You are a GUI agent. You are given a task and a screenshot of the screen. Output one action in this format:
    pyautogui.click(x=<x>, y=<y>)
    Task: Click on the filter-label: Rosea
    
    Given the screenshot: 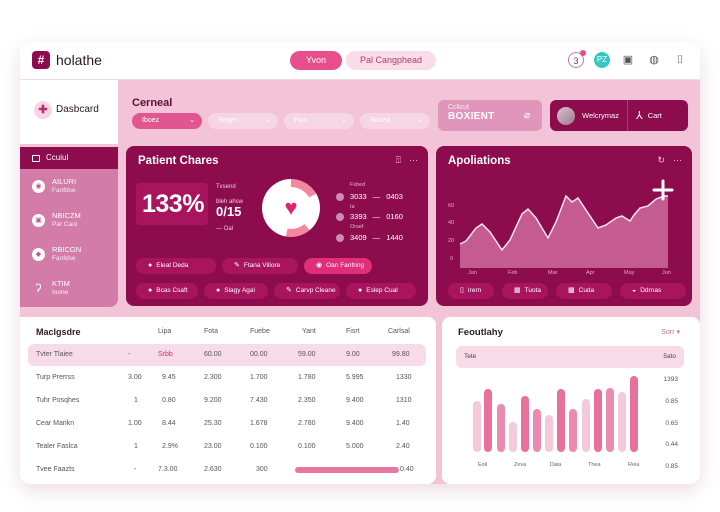 What is the action you would take?
    pyautogui.click(x=380, y=120)
    